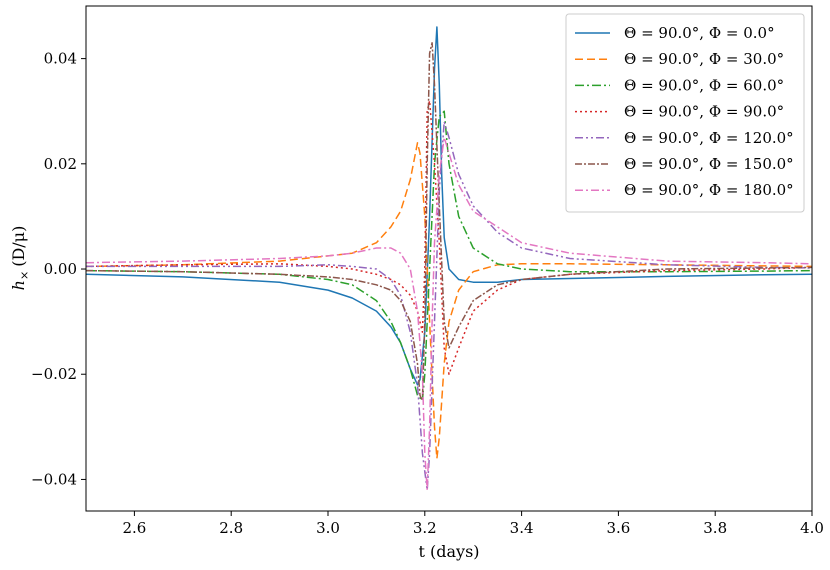 The height and width of the screenshot is (570, 830). I want to click on x-tick-label: 2.6, so click(134, 528).